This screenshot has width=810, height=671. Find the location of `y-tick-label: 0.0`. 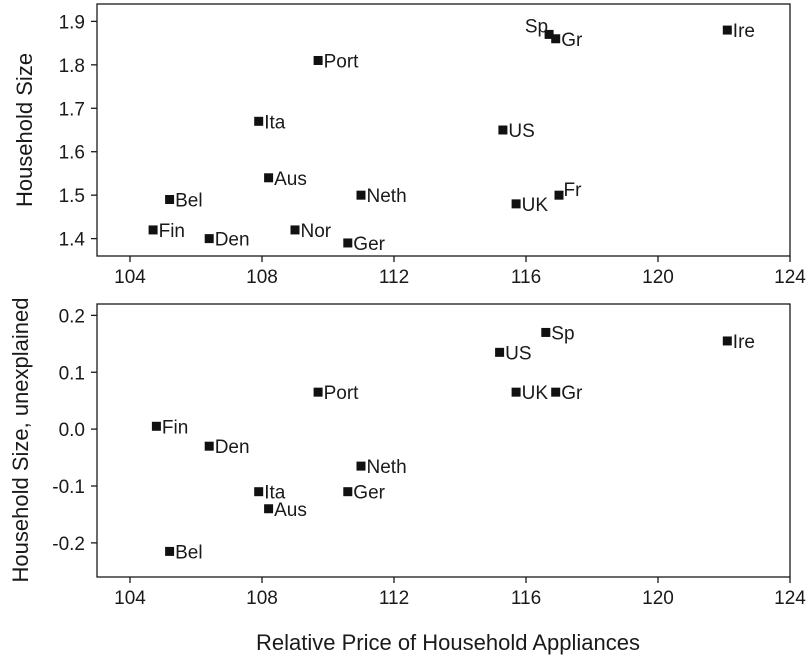

y-tick-label: 0.0 is located at coordinates (72, 430).